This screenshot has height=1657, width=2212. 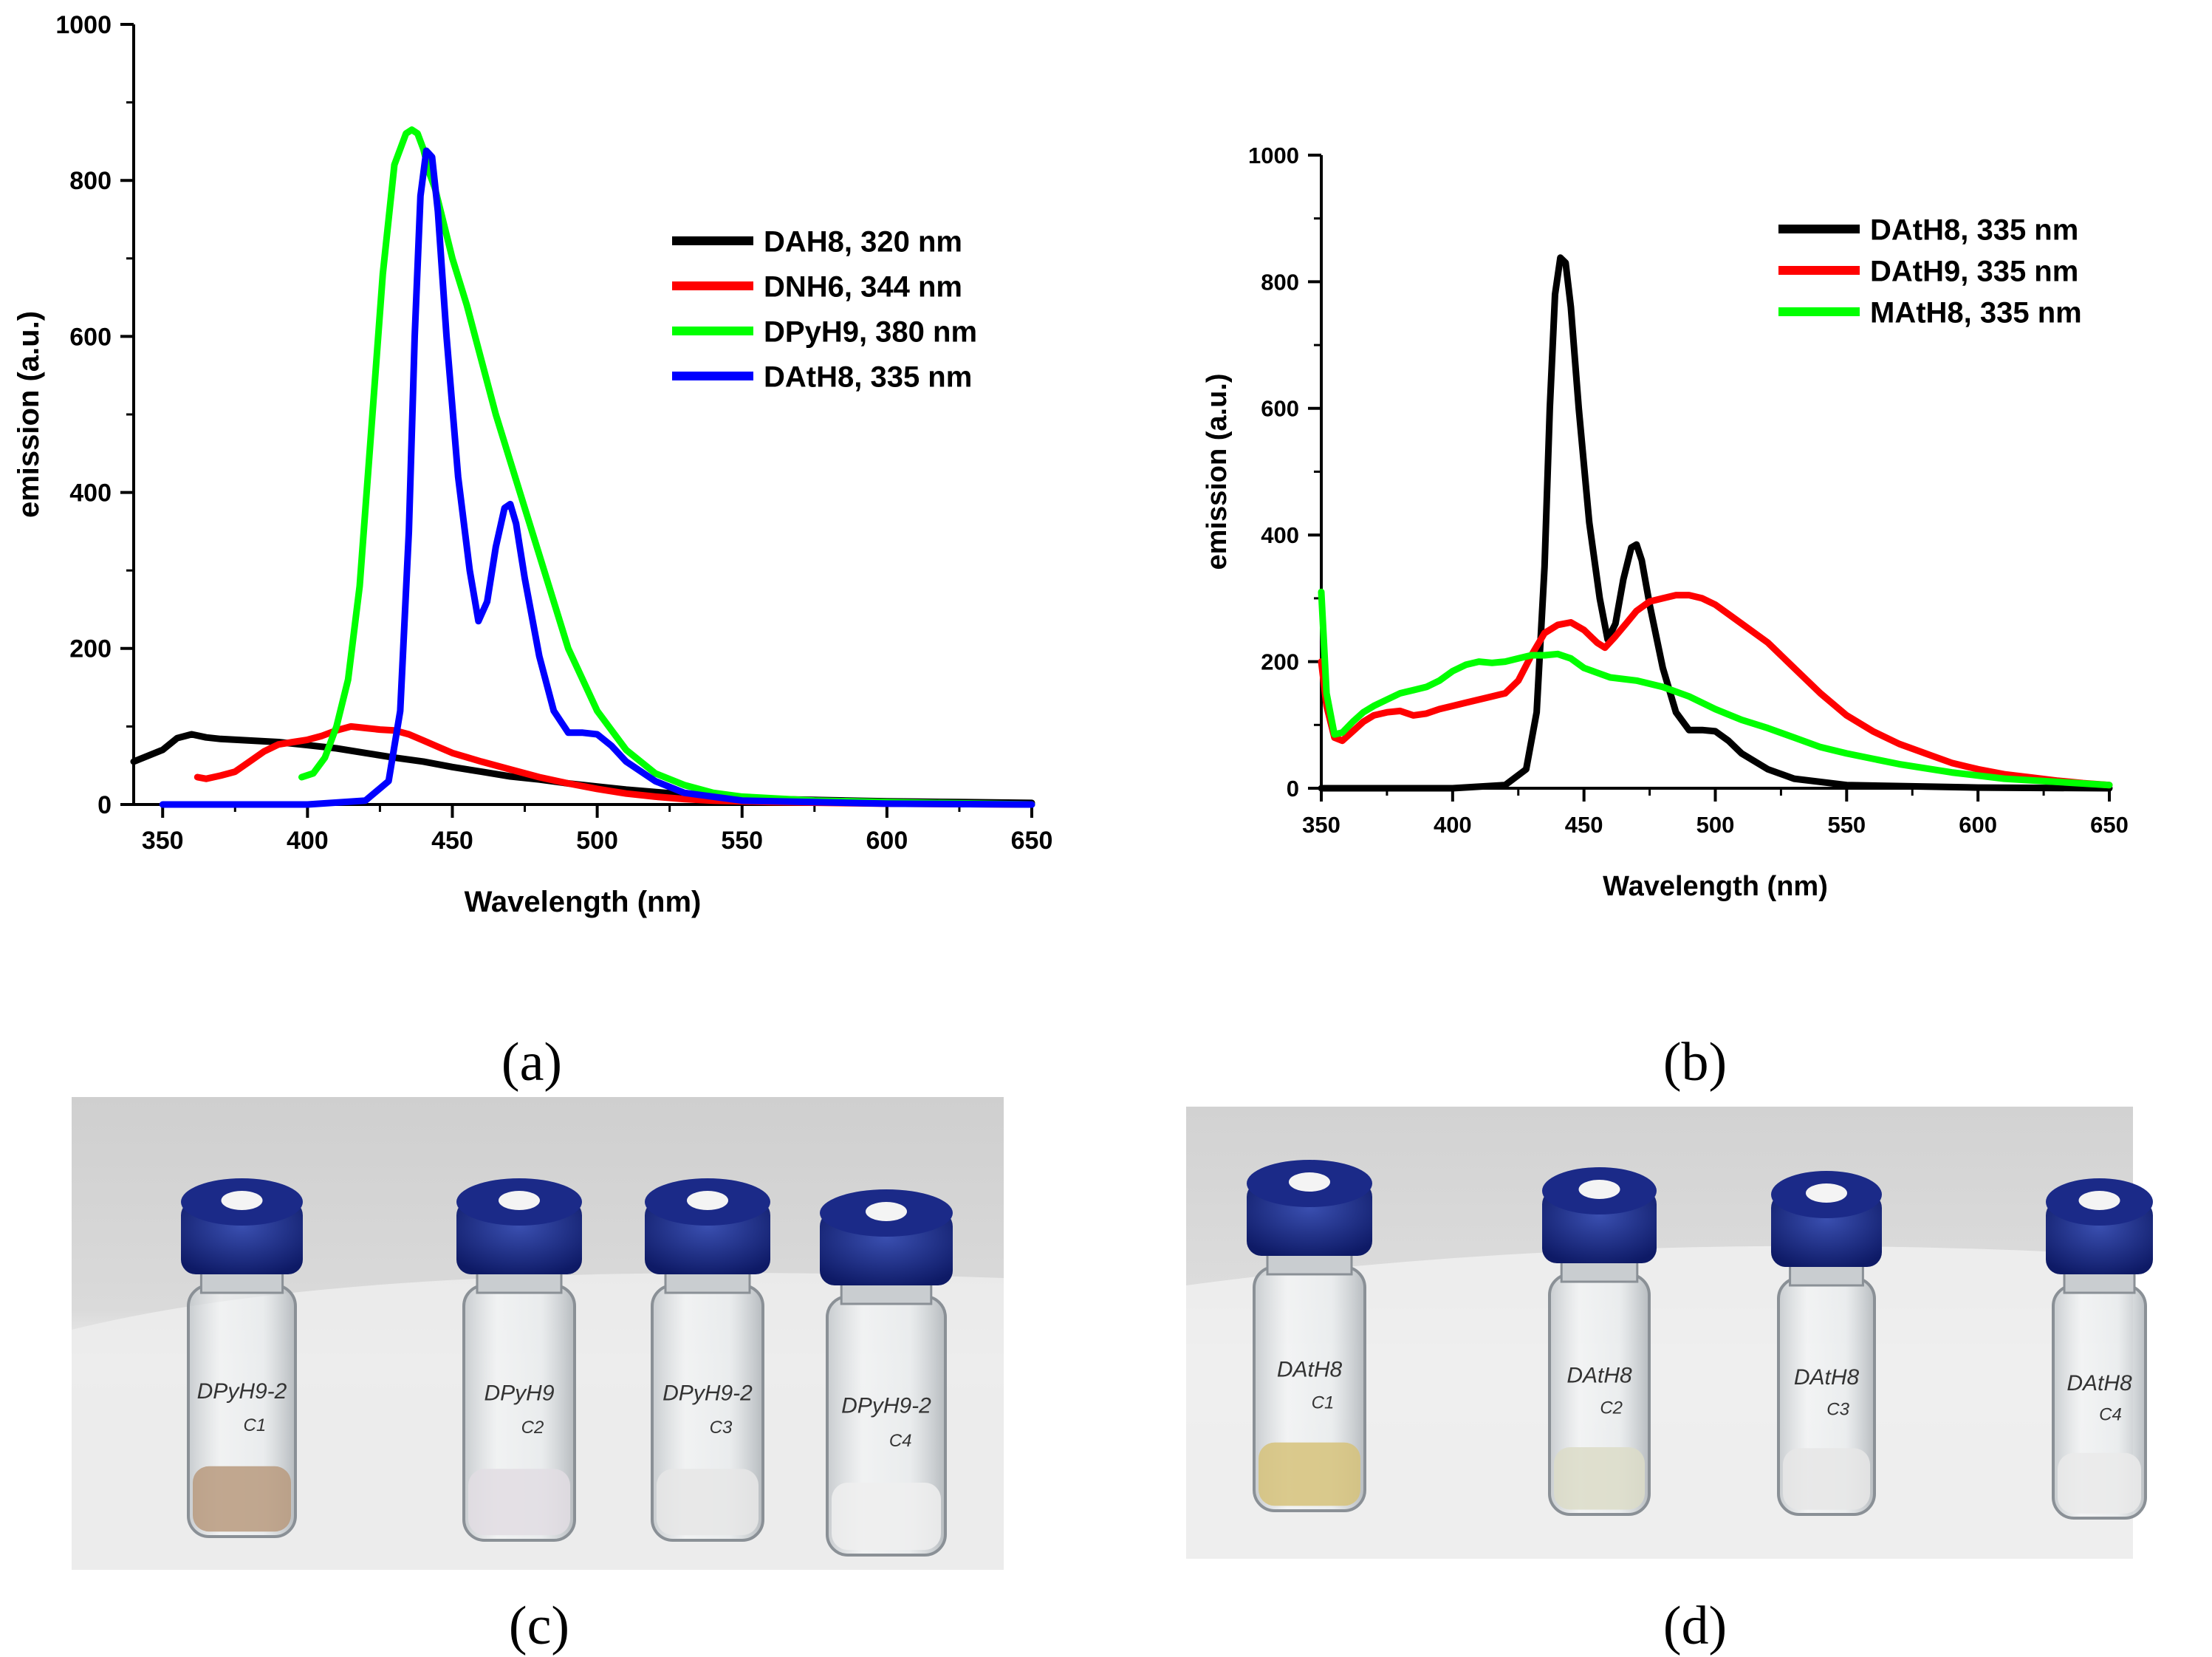 What do you see at coordinates (1309, 1336) in the screenshot?
I see `vial: DAtH8 C1` at bounding box center [1309, 1336].